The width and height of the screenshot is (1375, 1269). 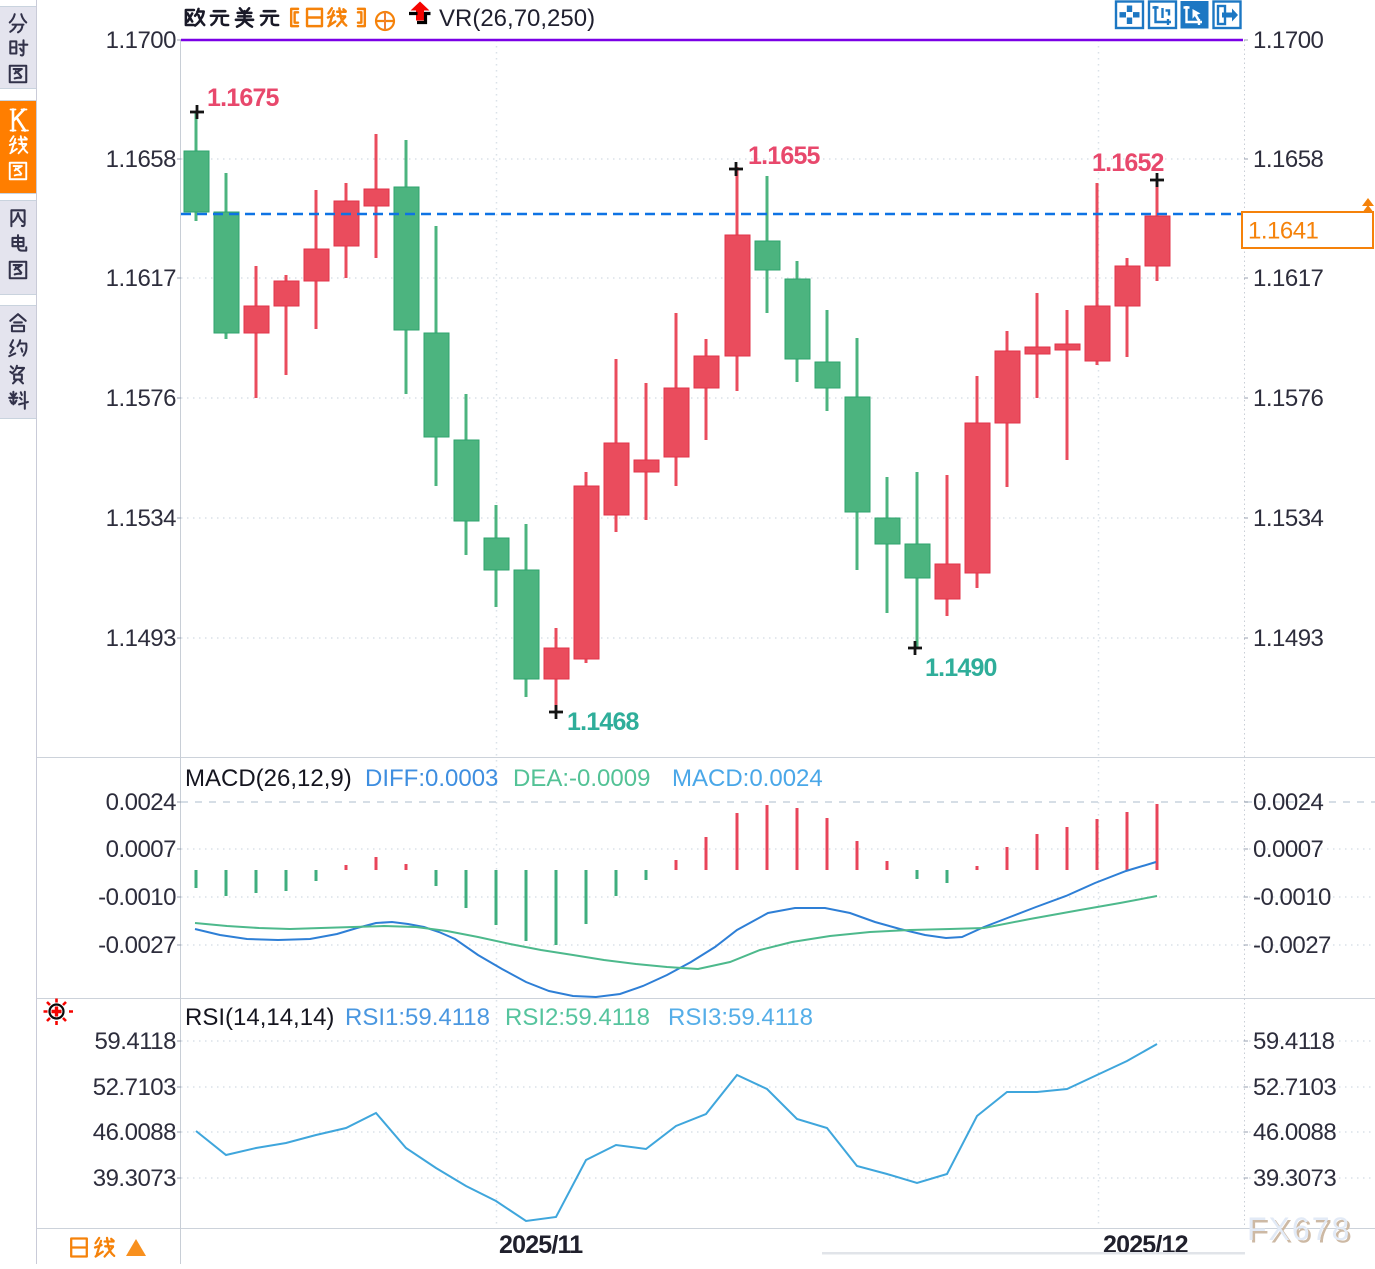 What do you see at coordinates (1128, 163) in the screenshot?
I see `svg-text: 1.1652` at bounding box center [1128, 163].